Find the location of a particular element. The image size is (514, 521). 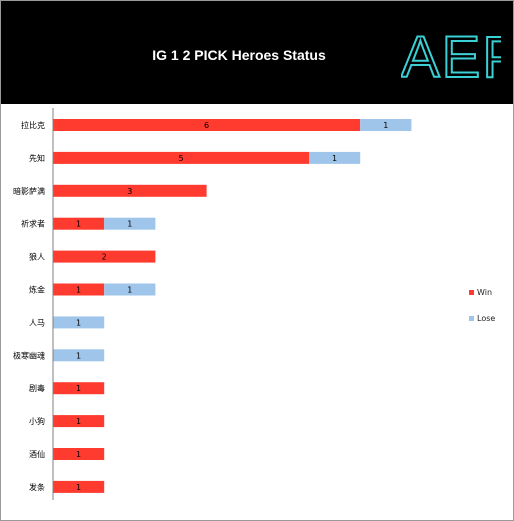

legend-swatch-lose is located at coordinates (471, 318).